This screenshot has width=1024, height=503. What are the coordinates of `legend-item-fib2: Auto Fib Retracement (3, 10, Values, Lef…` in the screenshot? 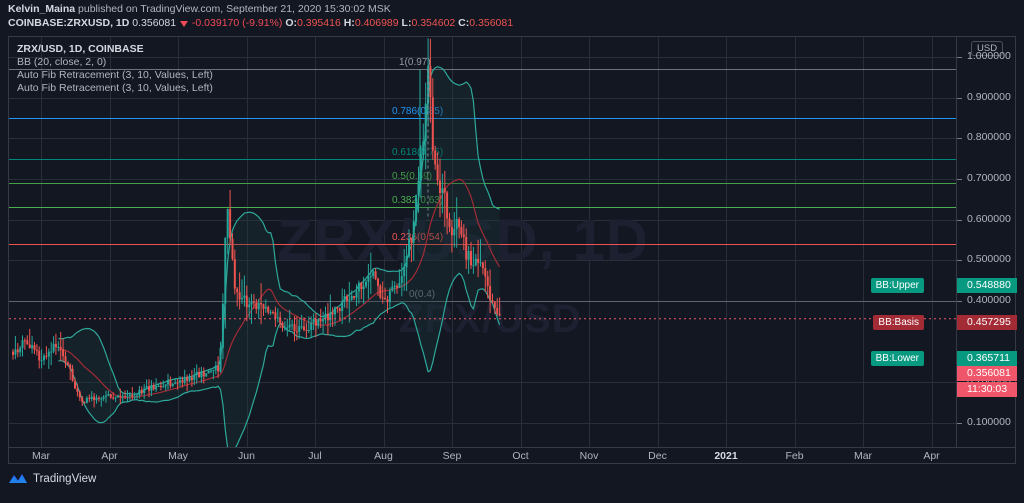 It's located at (115, 88).